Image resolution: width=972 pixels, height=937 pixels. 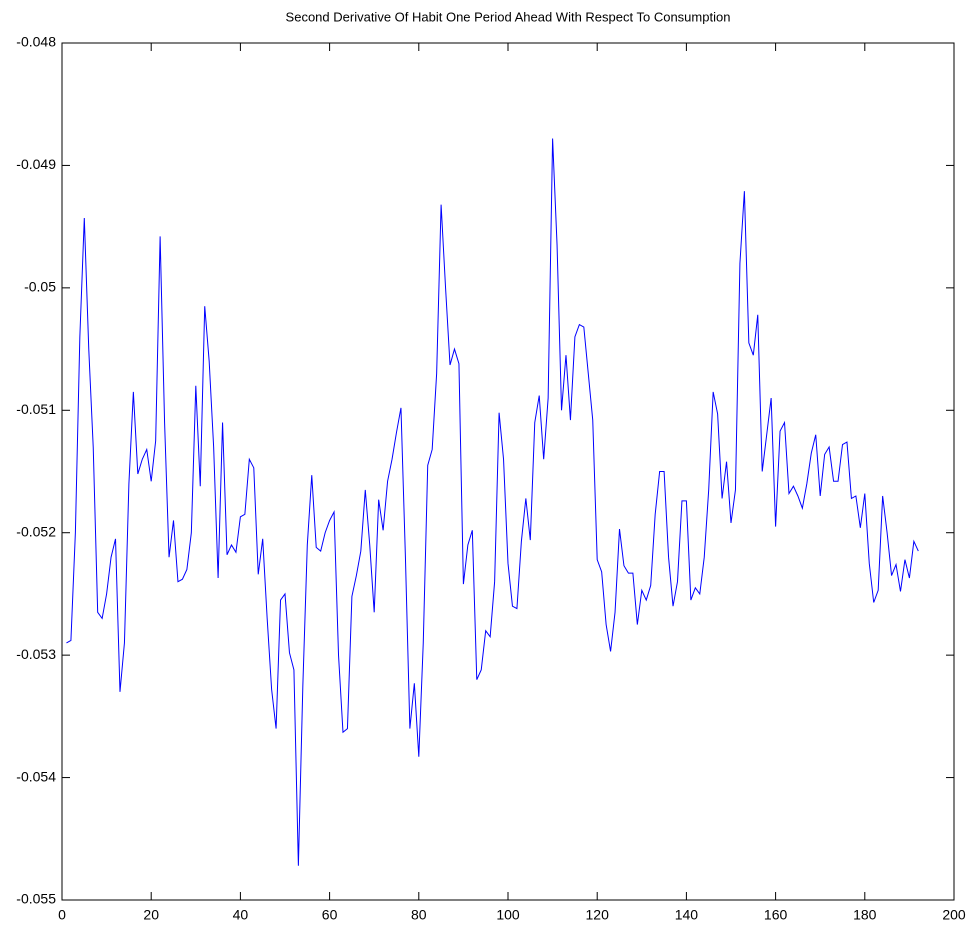 What do you see at coordinates (330, 915) in the screenshot?
I see `x-tick-label: 60` at bounding box center [330, 915].